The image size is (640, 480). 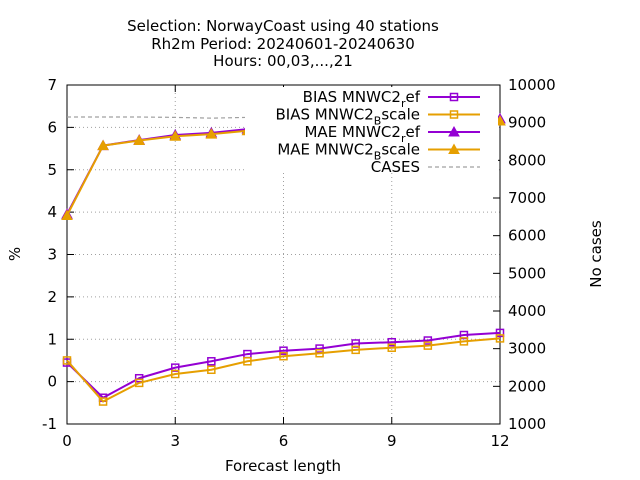 I want to click on x-tick-label: 9, so click(x=392, y=441).